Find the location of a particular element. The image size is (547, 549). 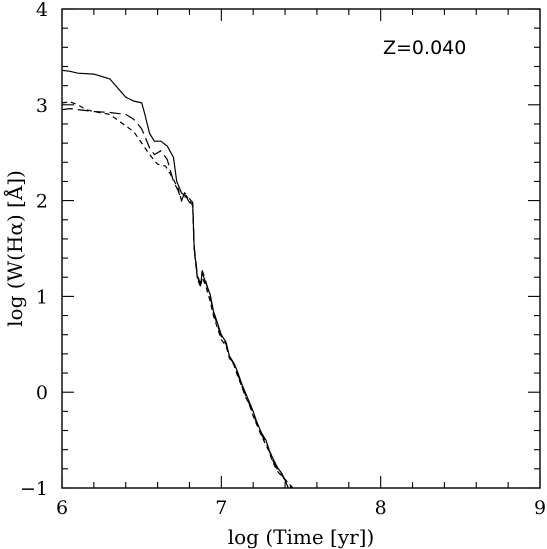

y-tick-label: 4 is located at coordinates (42, 10).